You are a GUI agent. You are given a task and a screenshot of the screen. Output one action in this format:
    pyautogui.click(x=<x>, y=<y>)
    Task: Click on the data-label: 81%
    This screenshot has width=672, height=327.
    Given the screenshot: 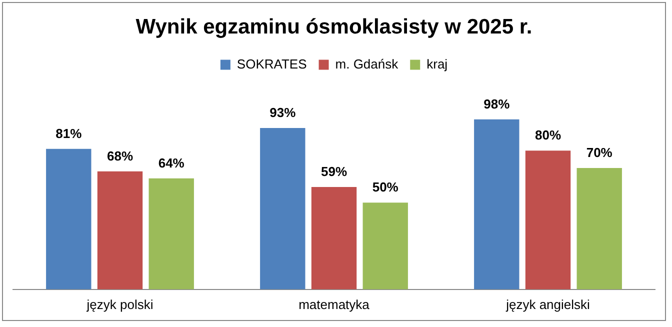 What is the action you would take?
    pyautogui.click(x=69, y=133)
    